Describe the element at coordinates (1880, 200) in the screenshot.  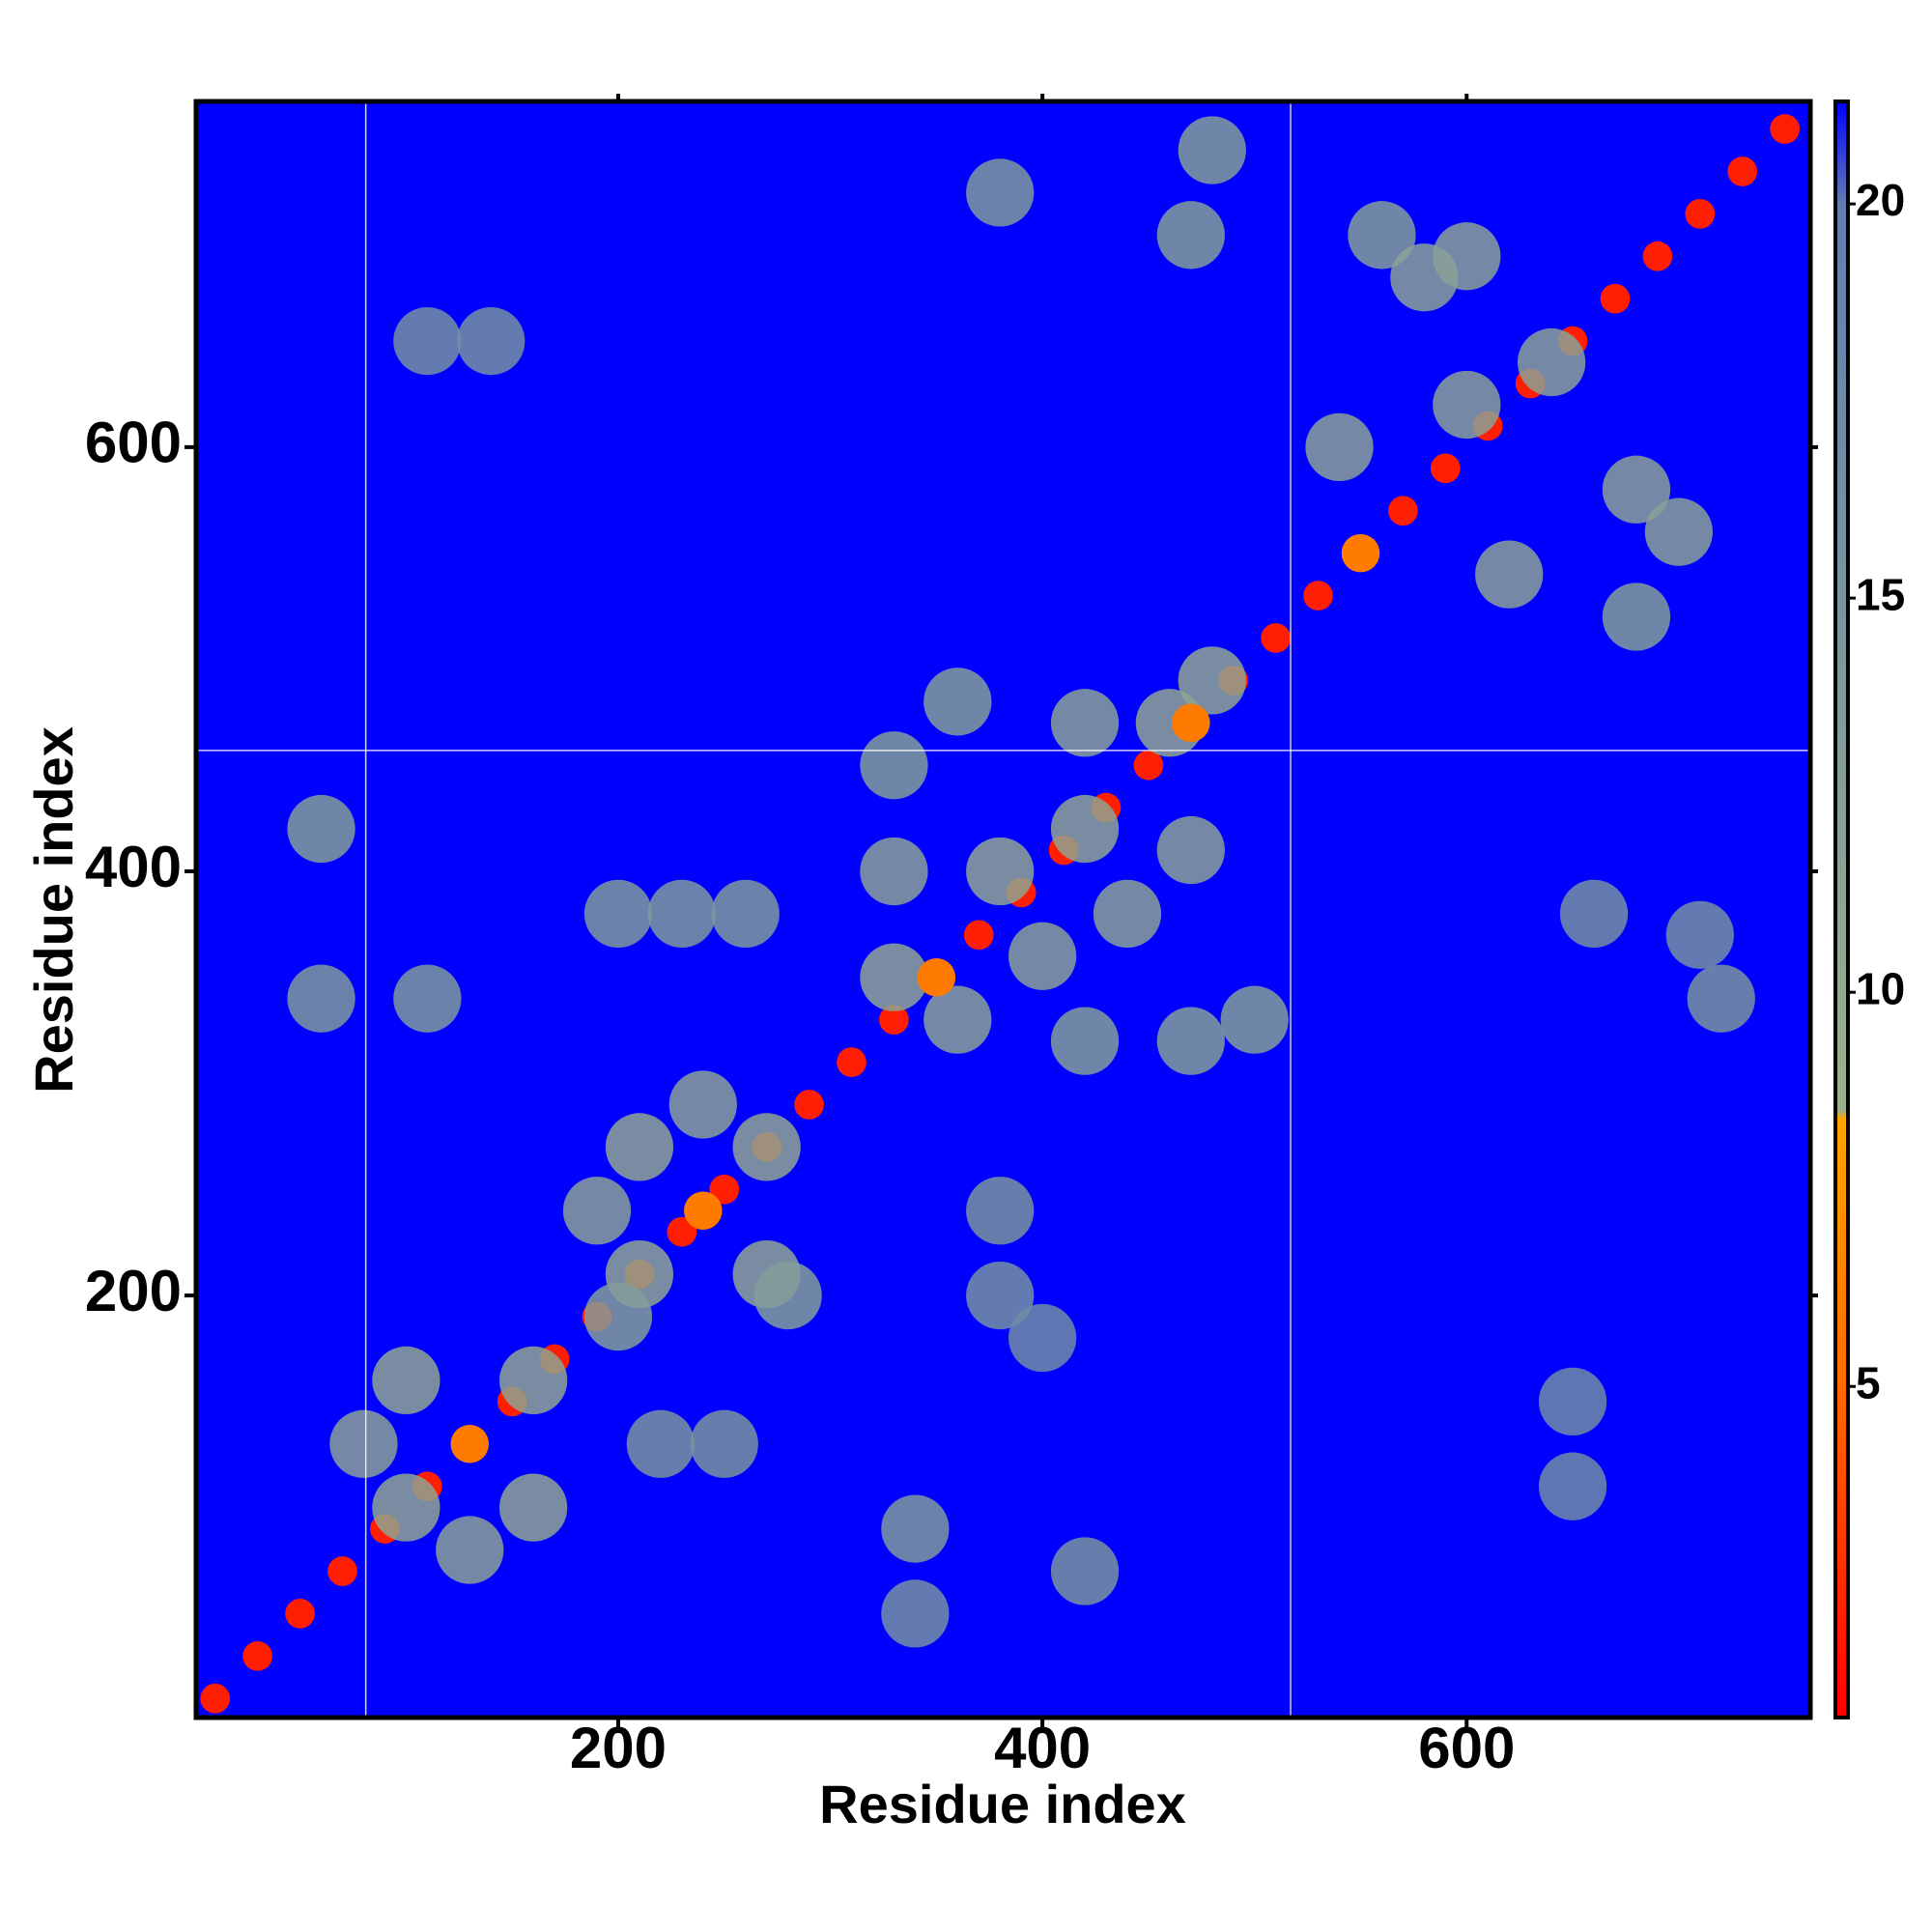
I see `colorbar-tick-label: 20` at that location.